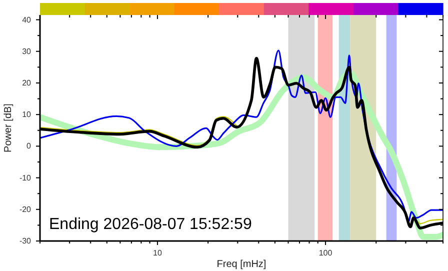 The height and width of the screenshot is (271, 448). What do you see at coordinates (150, 224) in the screenshot?
I see `annotation: Ending 2026-08-07 15:52:59` at bounding box center [150, 224].